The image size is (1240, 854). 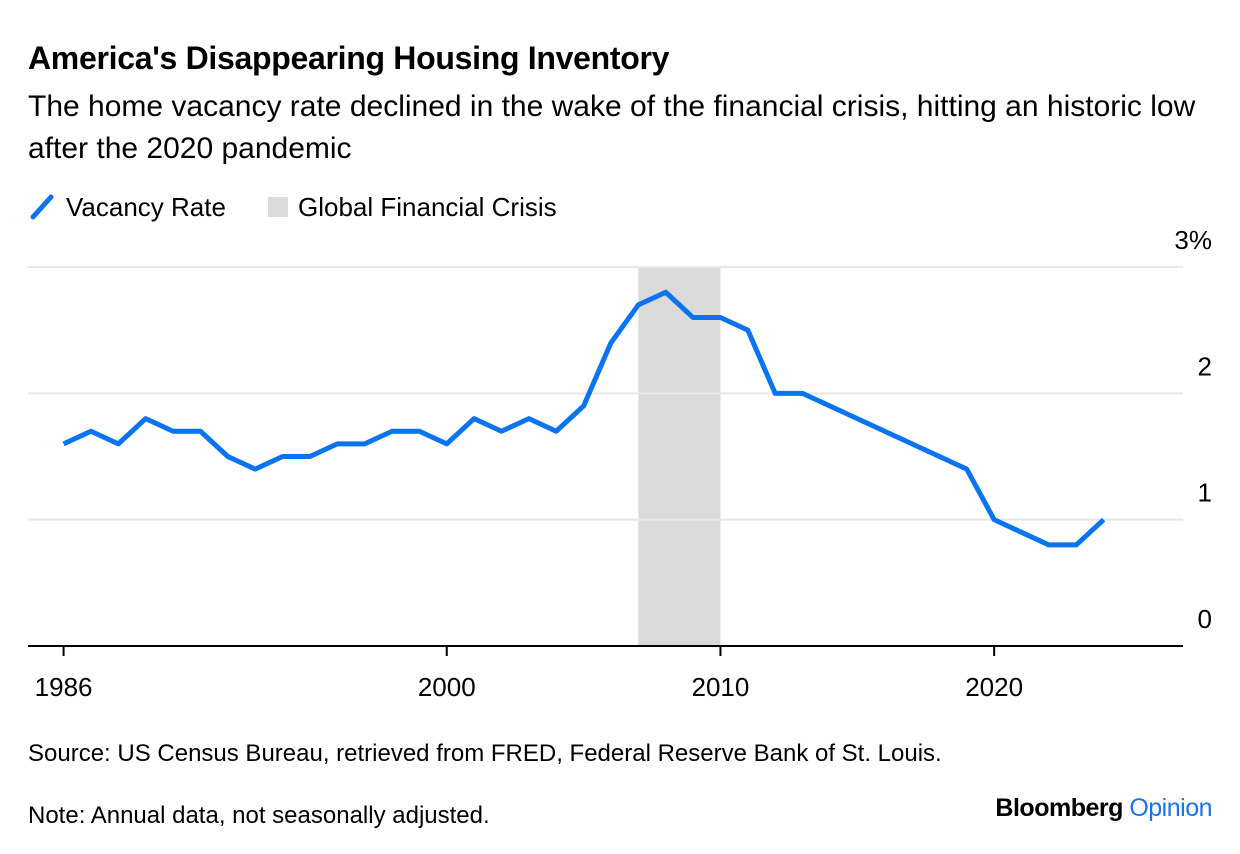 What do you see at coordinates (1170, 808) in the screenshot?
I see `brand-section: Opinion` at bounding box center [1170, 808].